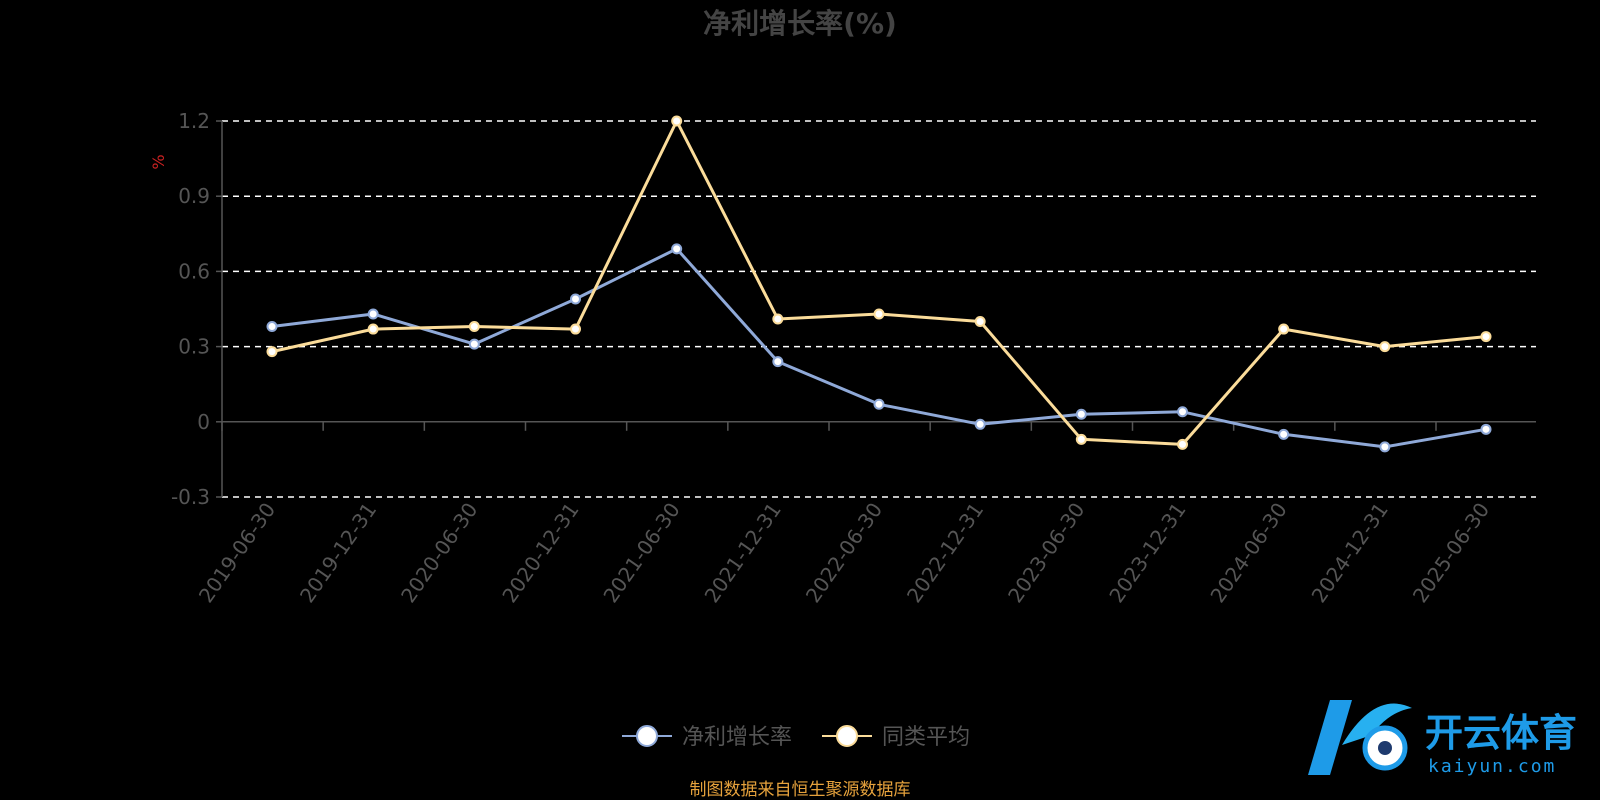 This screenshot has width=1600, height=800. I want to click on soccer-ball-patch-icon, so click(1385, 748).